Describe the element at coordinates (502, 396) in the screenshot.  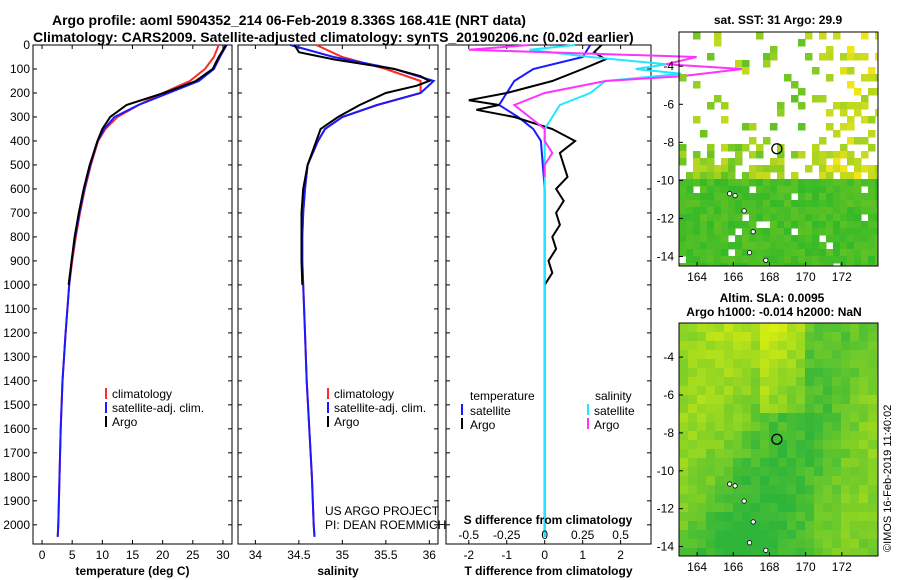
I see `legend-title-temperature: temperature` at that location.